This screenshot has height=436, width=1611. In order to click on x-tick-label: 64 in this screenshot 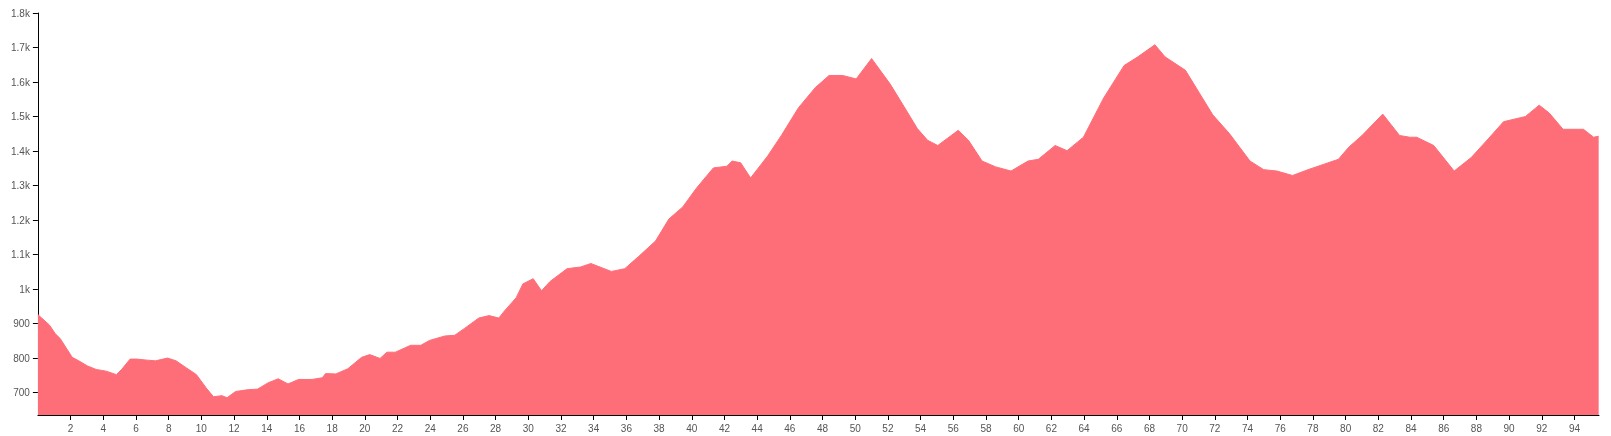, I will do `click(1084, 428)`.